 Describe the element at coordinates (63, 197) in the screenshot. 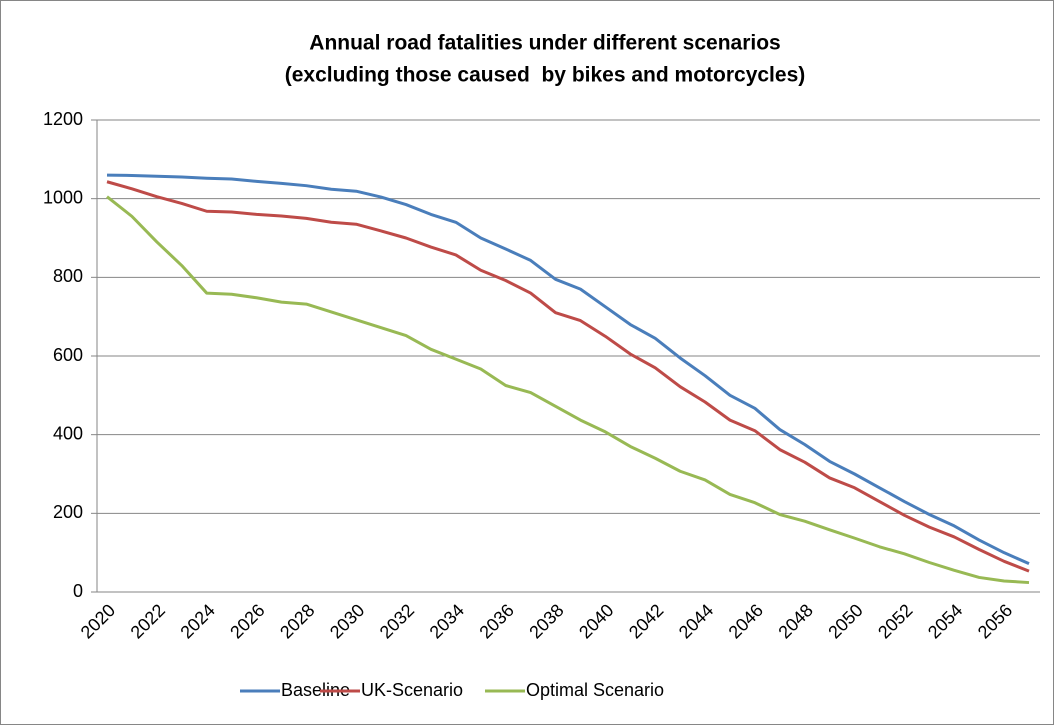

I see `y-tick-label: 1000` at that location.